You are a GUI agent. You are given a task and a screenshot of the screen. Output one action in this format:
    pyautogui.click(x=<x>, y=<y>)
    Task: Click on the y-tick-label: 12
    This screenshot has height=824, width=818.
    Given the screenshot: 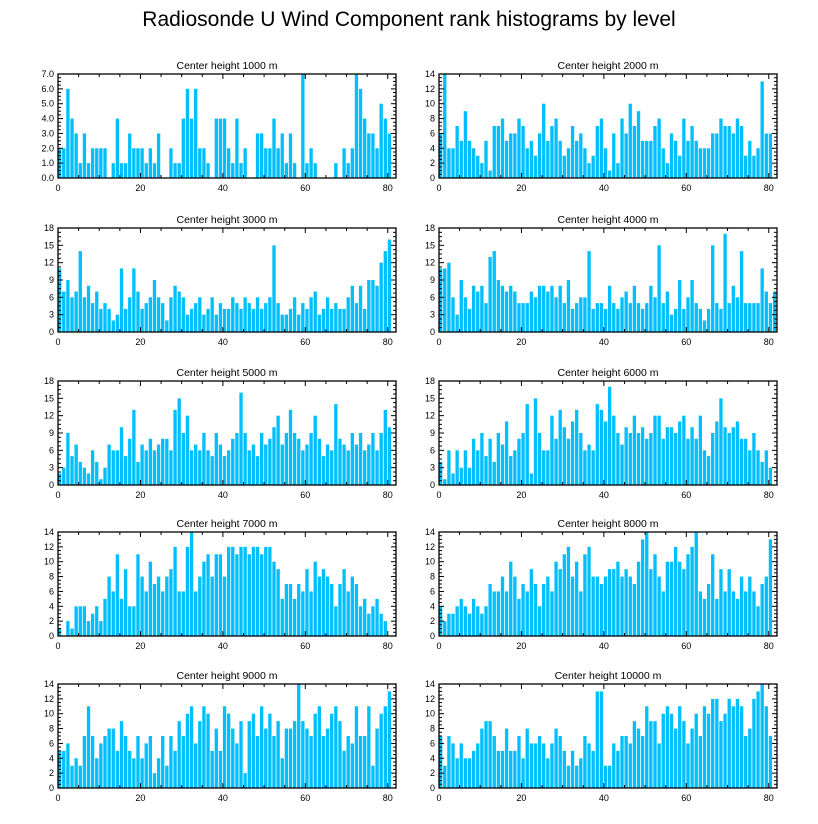 What is the action you would take?
    pyautogui.click(x=49, y=699)
    